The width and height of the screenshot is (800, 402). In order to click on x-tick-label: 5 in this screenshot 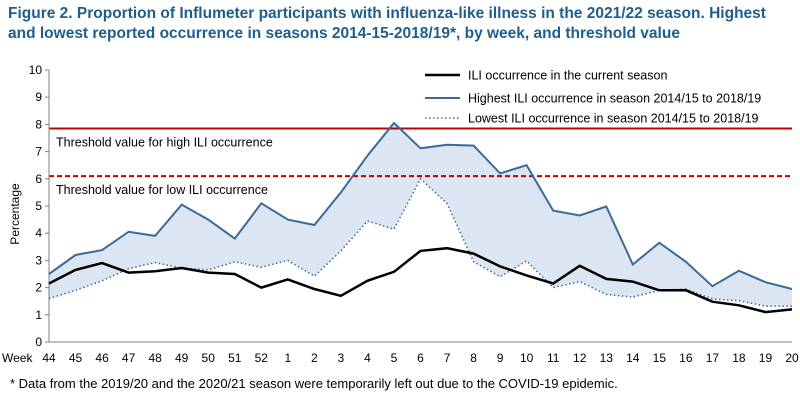, I will do `click(394, 358)`.